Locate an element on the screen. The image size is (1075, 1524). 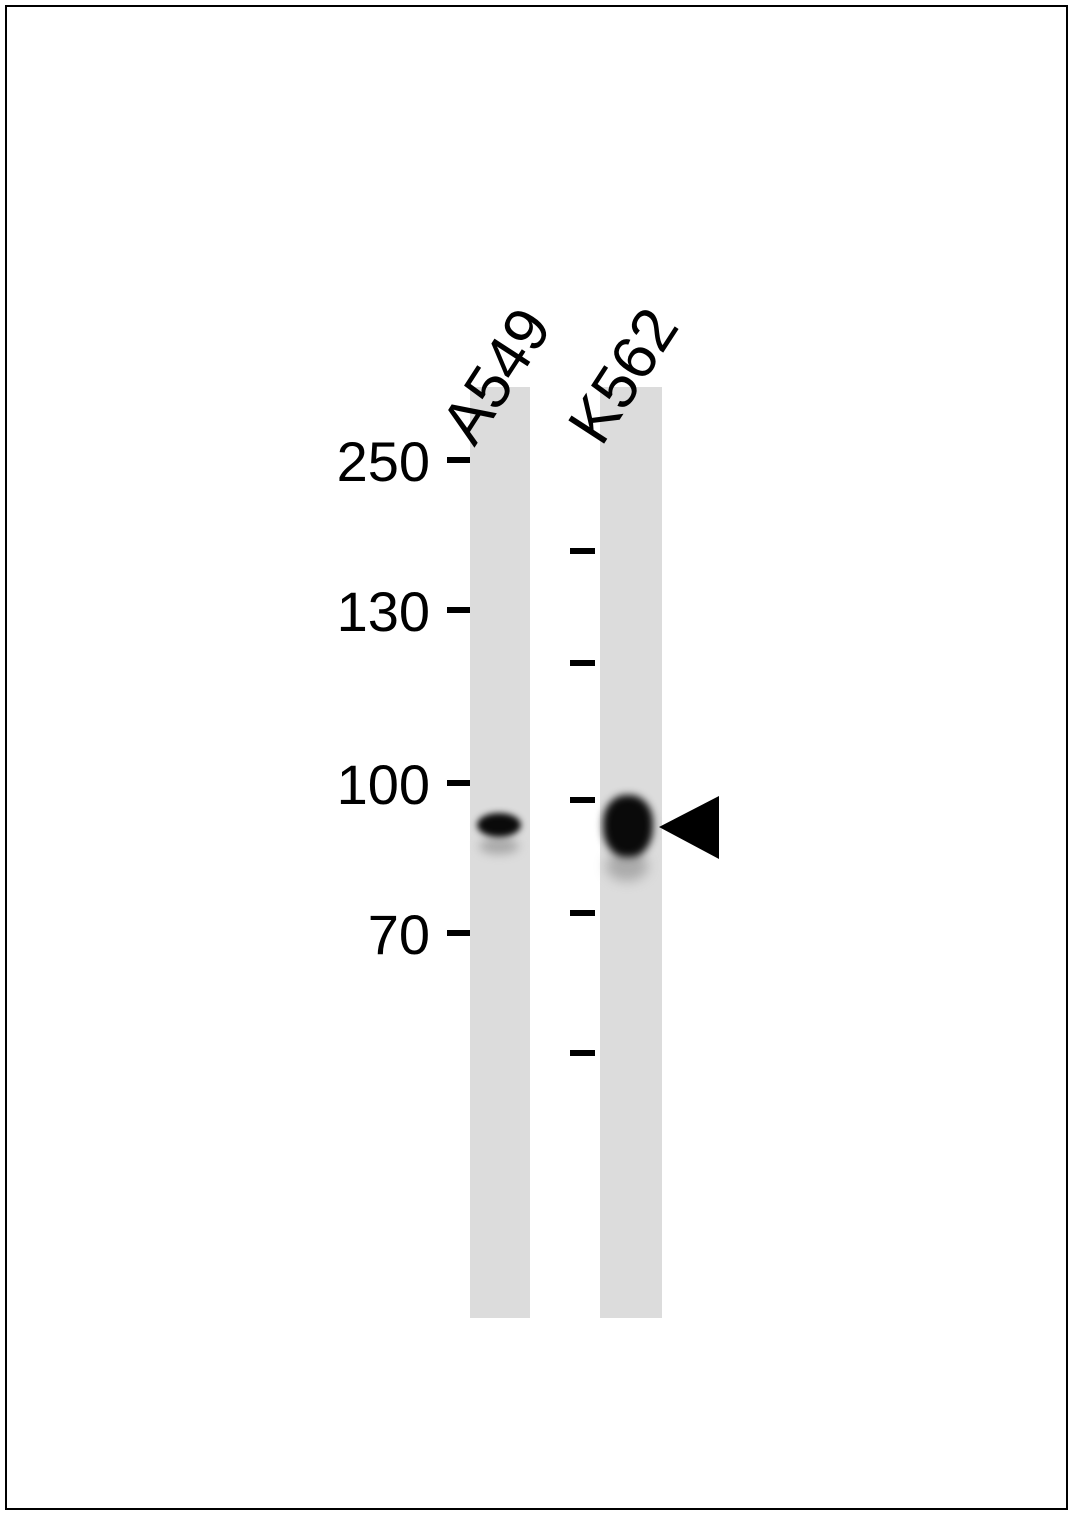
mw-marker-70: 70 is located at coordinates (385, 935).